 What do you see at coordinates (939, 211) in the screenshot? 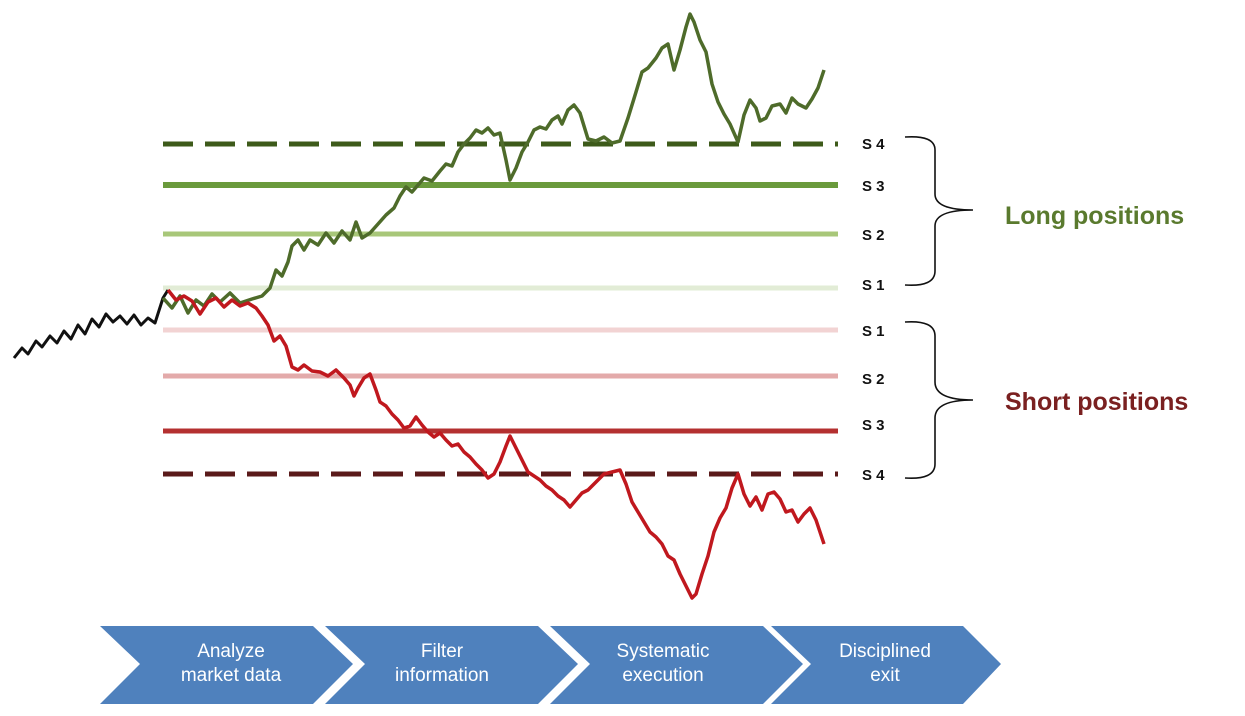
I see `long-brace` at bounding box center [939, 211].